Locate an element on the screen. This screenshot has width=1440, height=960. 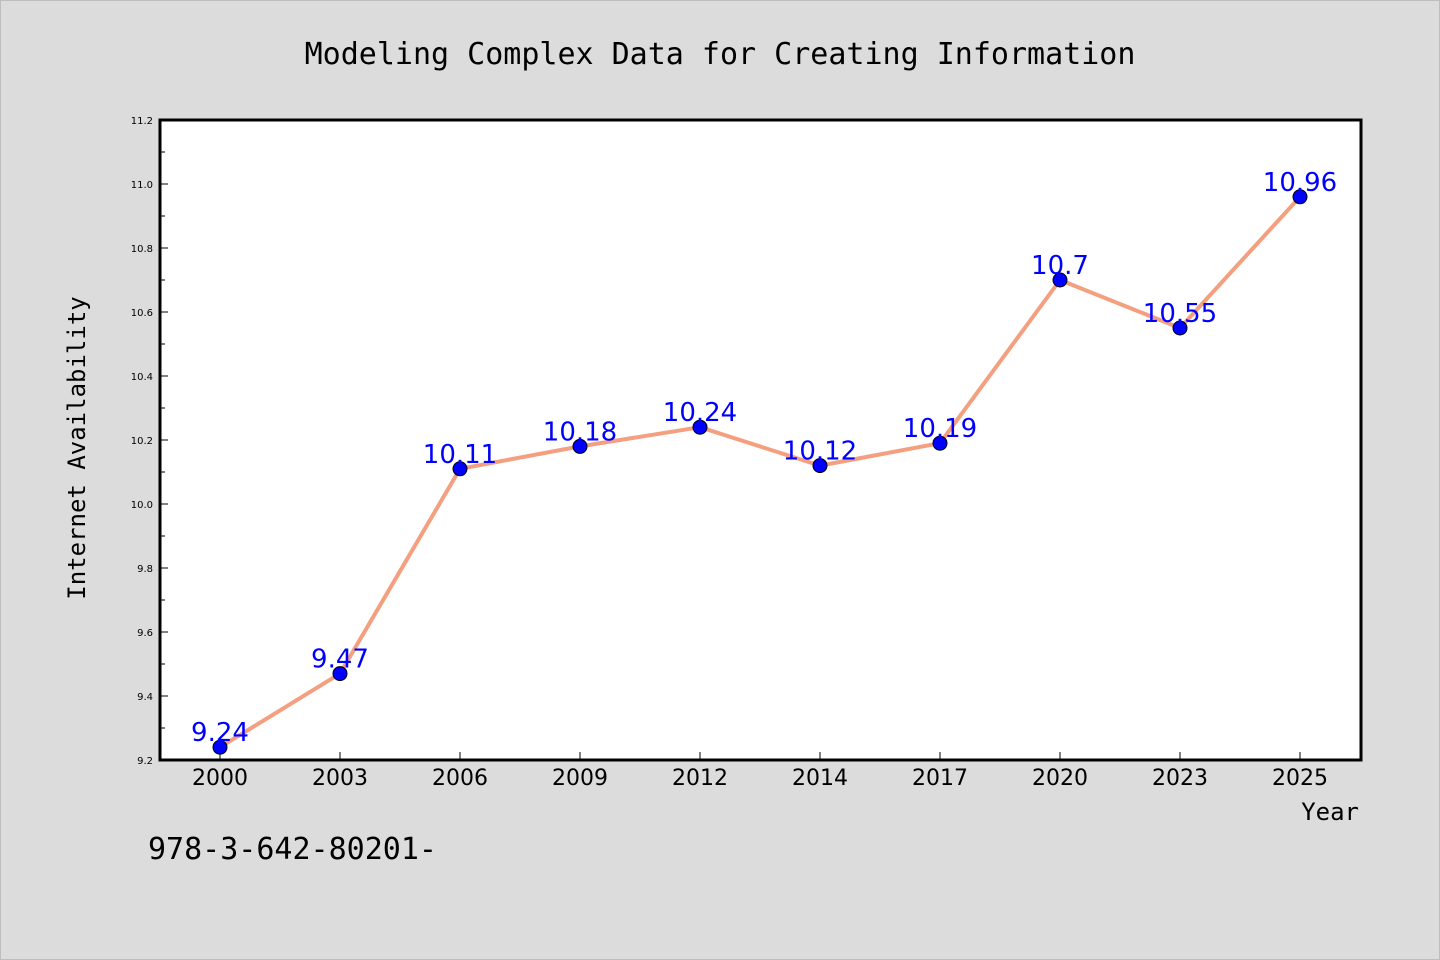
data-label: 10.24 is located at coordinates (700, 413).